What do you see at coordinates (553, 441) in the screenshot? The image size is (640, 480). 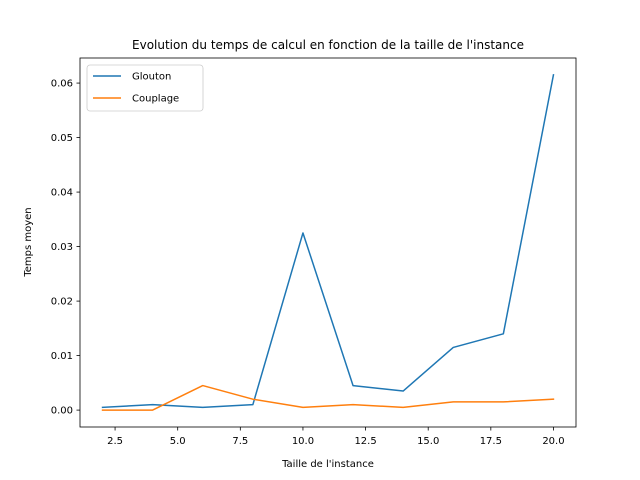 I see `x-tick-label: 20.0` at bounding box center [553, 441].